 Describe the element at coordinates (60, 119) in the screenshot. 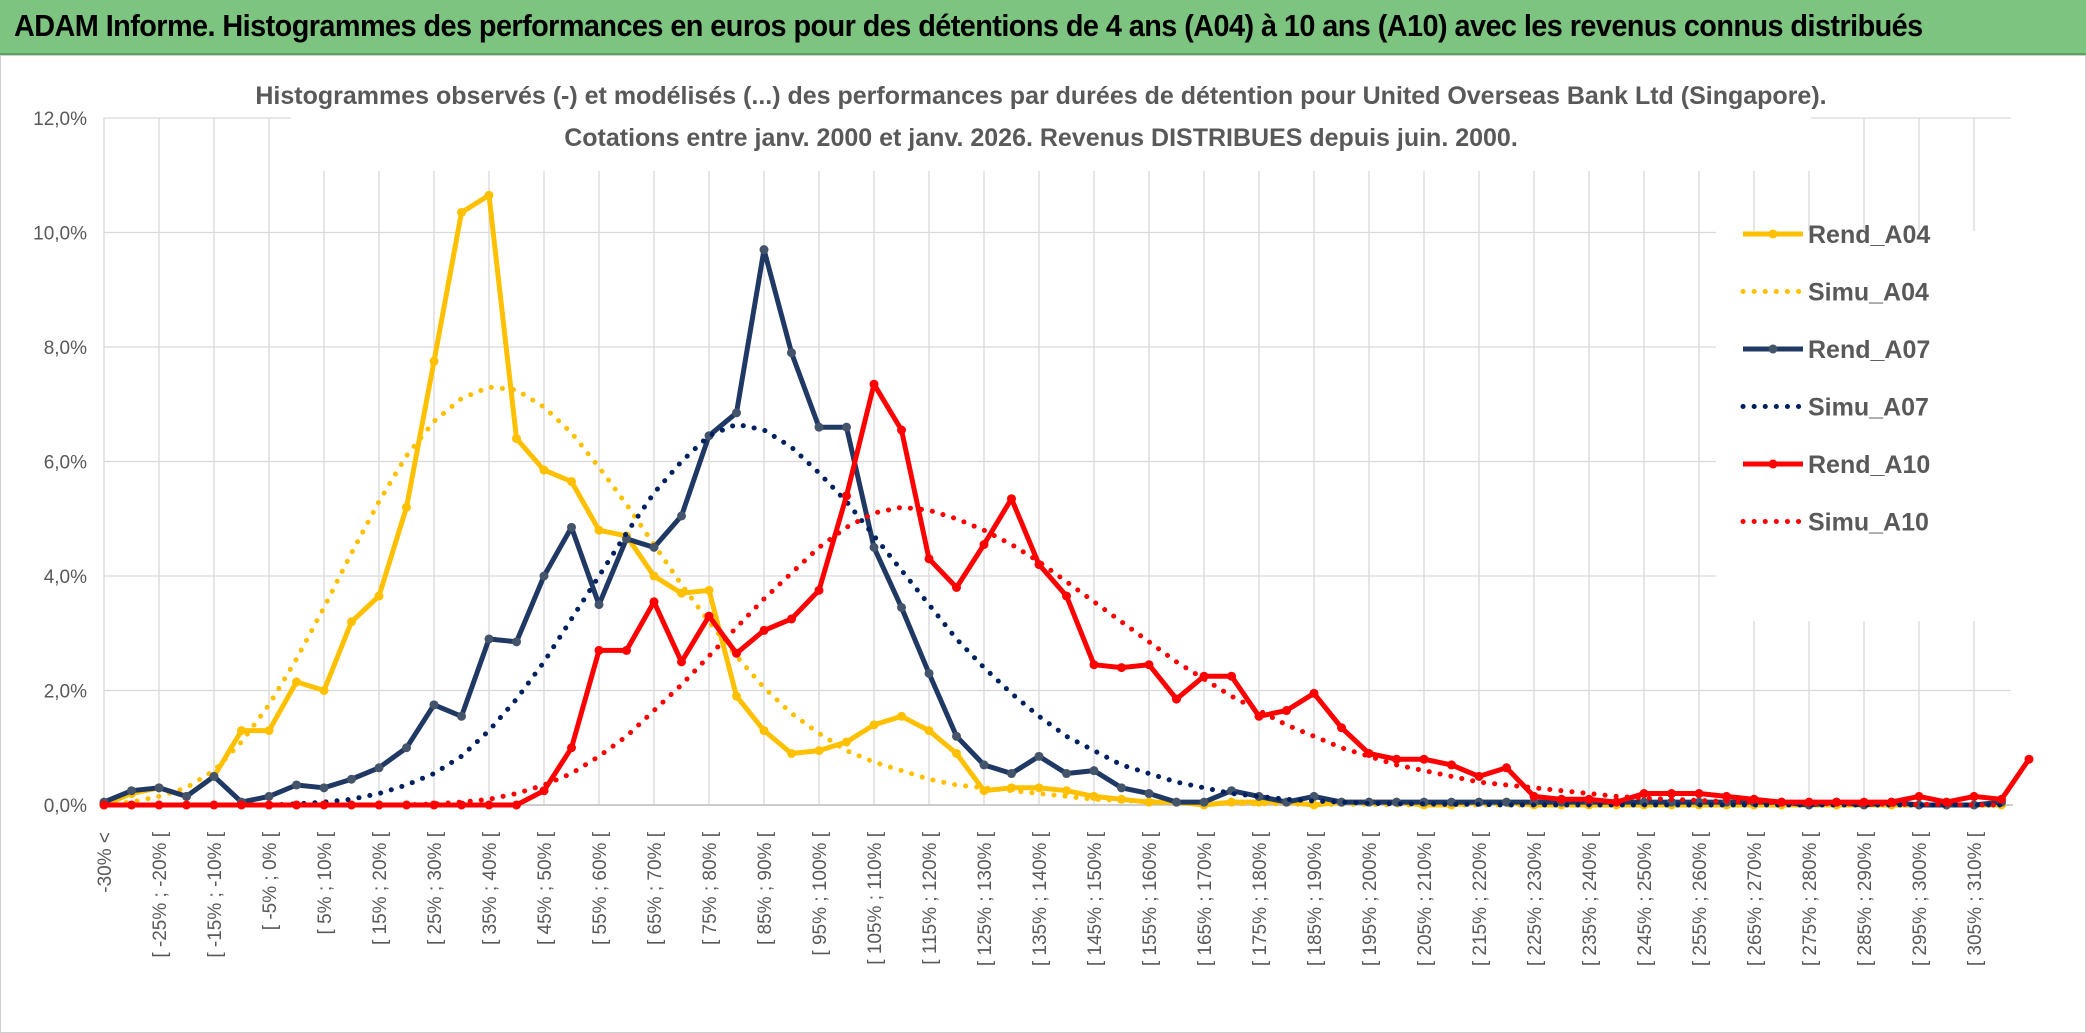

I see `y-tick-label: 12,0%` at that location.